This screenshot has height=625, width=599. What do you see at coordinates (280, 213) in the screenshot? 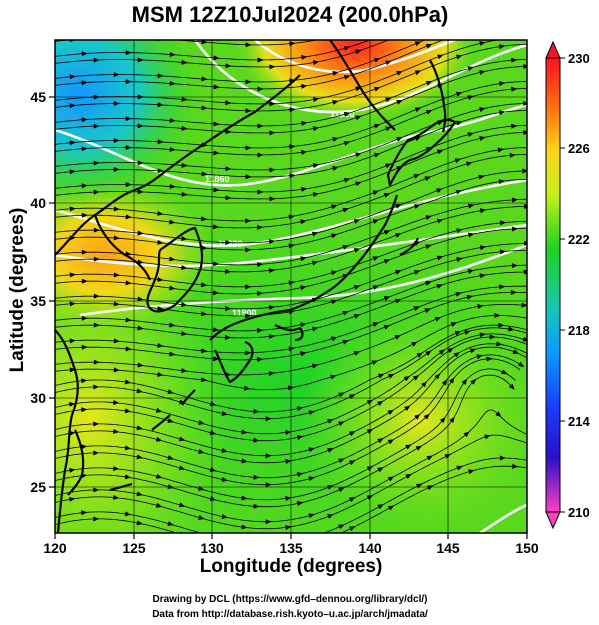
I see `contour-labels: 11820 11860 11880 11900` at bounding box center [280, 213].